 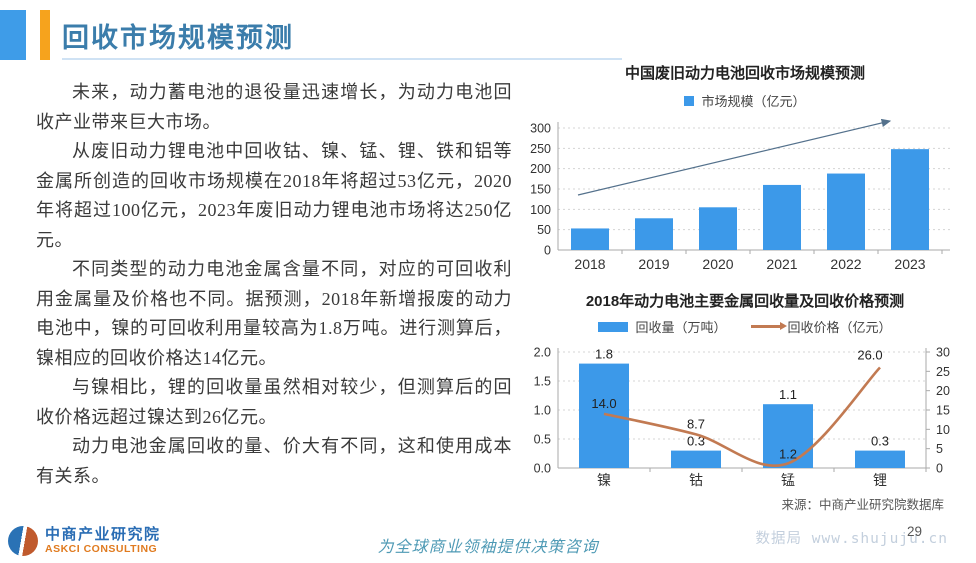 I want to click on svg-text: 钴, so click(x=696, y=480).